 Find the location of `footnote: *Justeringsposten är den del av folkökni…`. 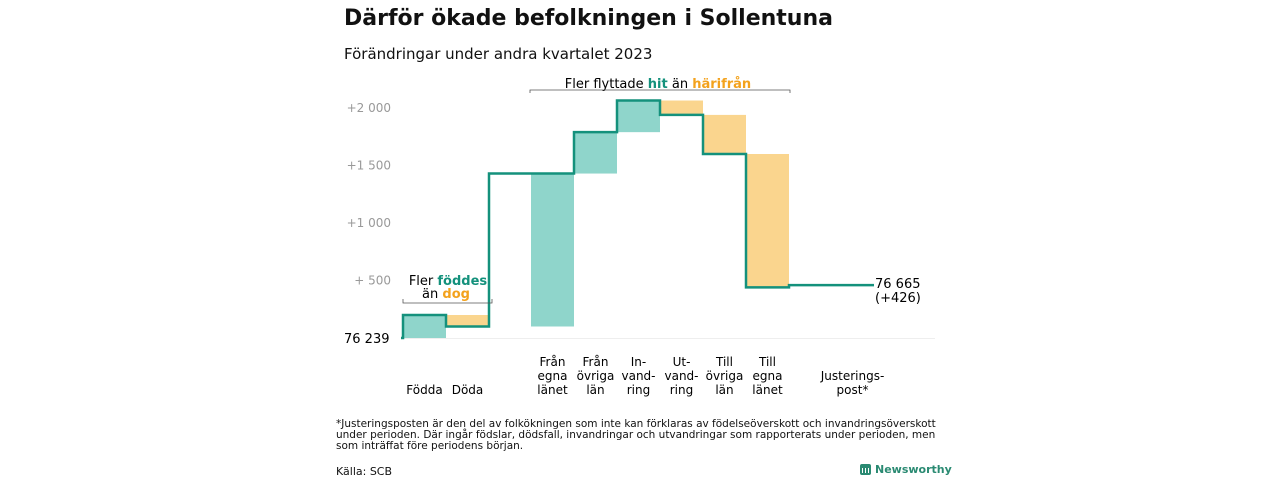

footnote: *Justeringsposten är den del av folkökni… is located at coordinates (636, 435).